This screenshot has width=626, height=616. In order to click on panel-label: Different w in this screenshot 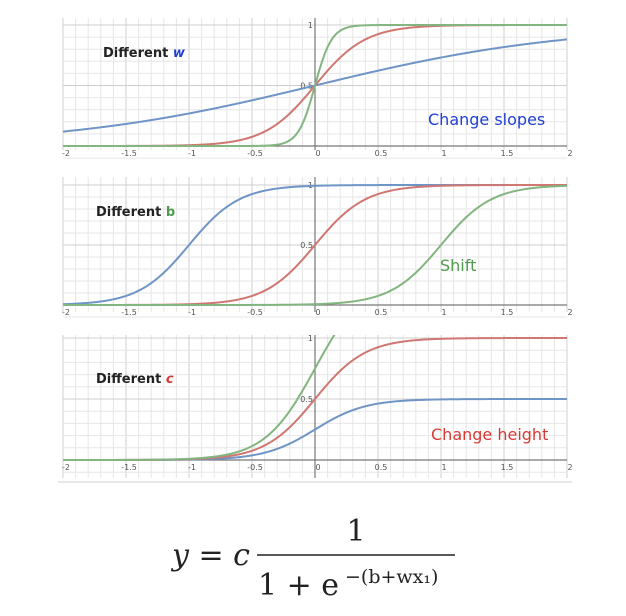, I will do `click(144, 53)`.